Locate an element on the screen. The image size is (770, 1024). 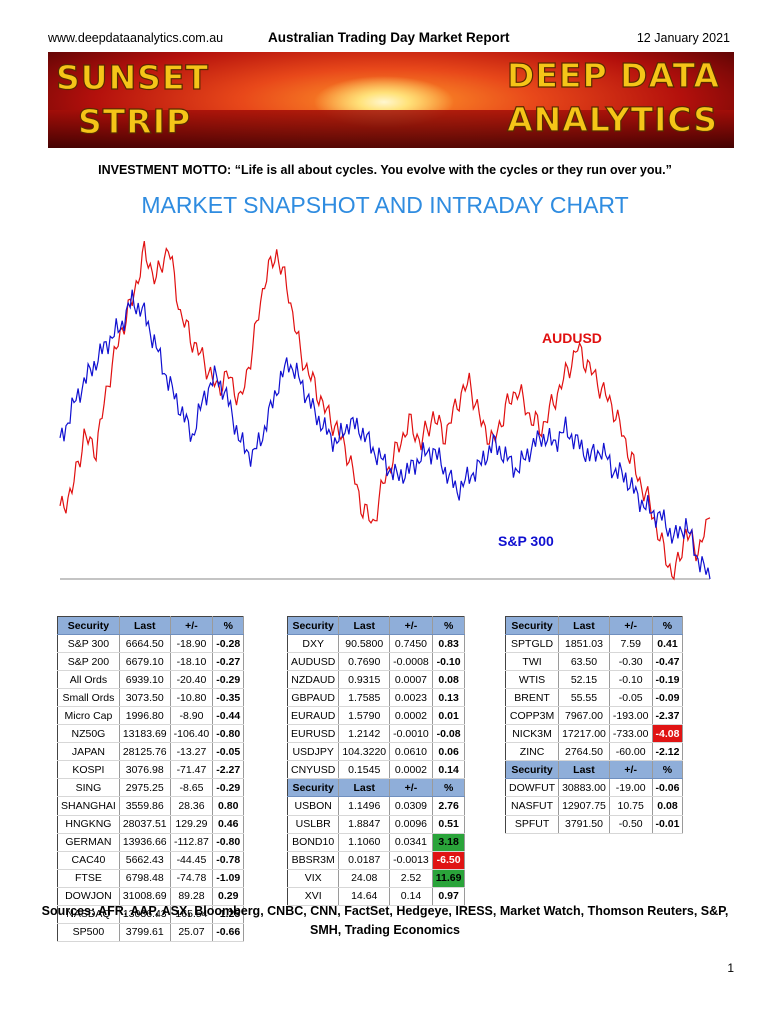
table-row: ZINC 2764.50 -60.00 -2.12 is located at coordinates (594, 752).